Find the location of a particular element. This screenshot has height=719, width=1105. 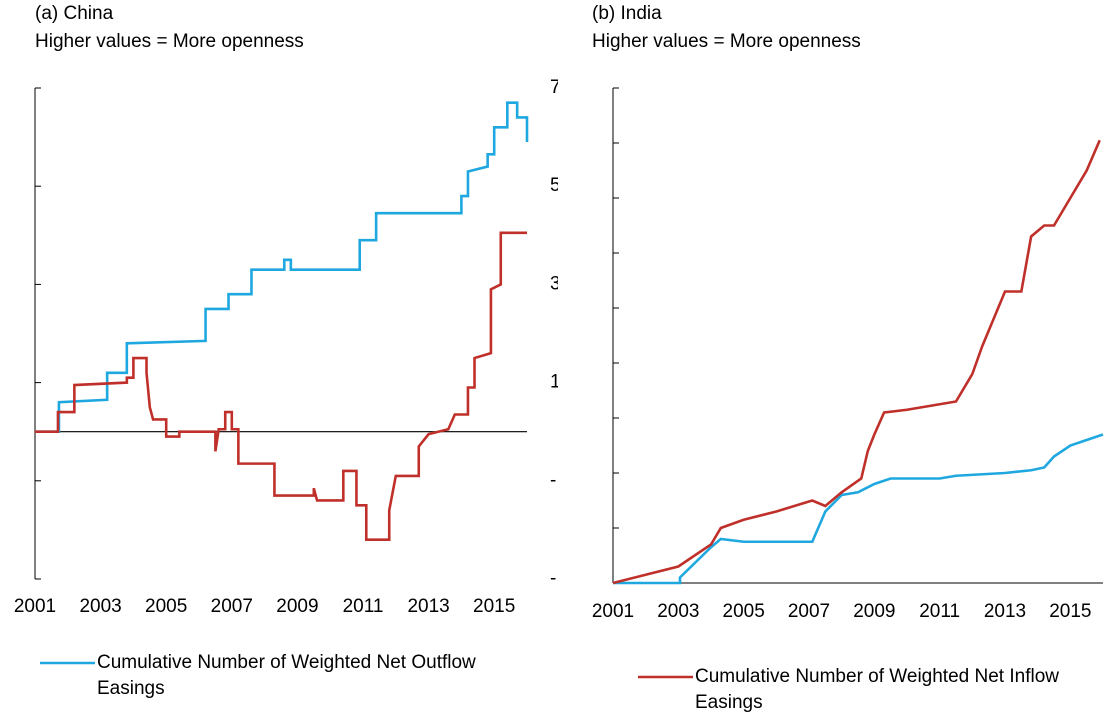

series-line is located at coordinates (858, 509).